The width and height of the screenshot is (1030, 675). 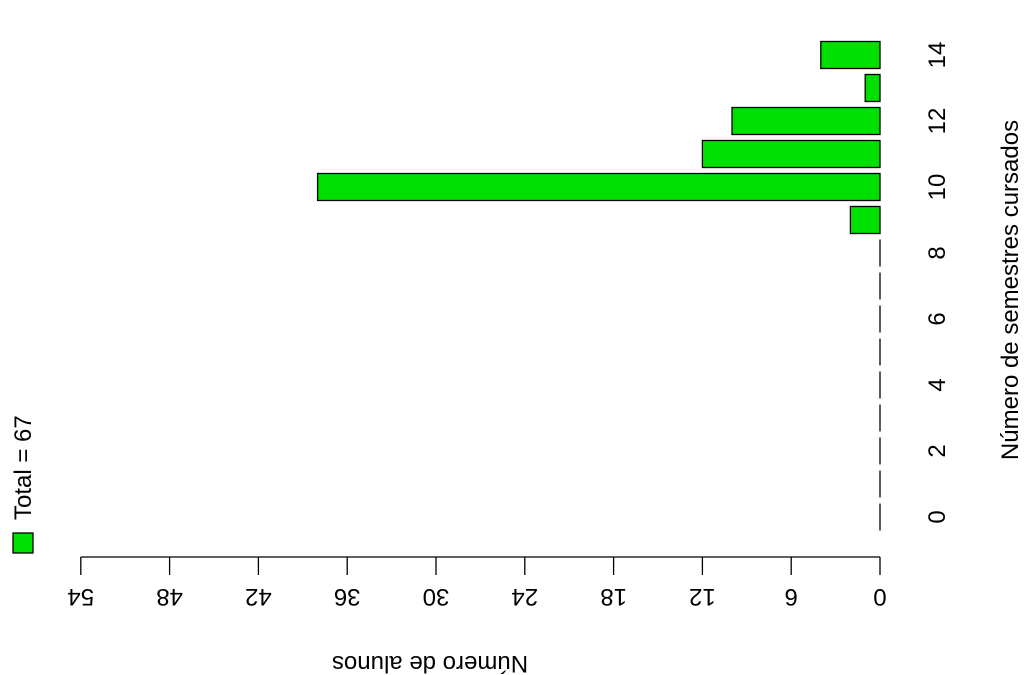 I want to click on category-tick-label: 14, so click(x=937, y=55).